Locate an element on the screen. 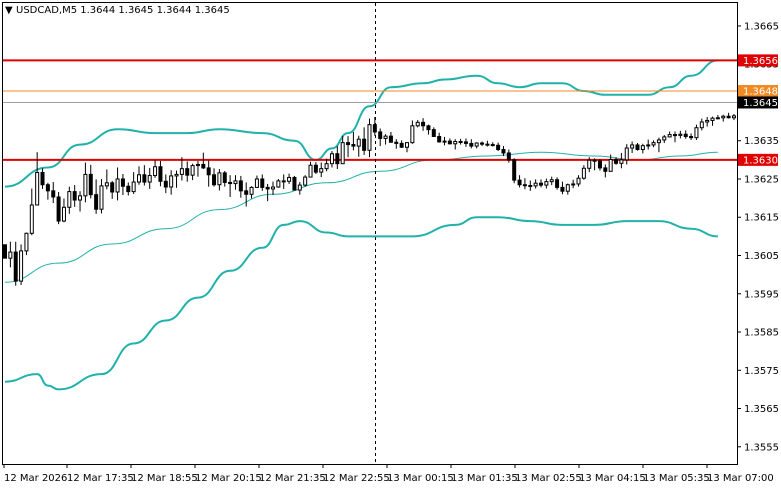  price-tick-label: 1.3565 is located at coordinates (761, 409).